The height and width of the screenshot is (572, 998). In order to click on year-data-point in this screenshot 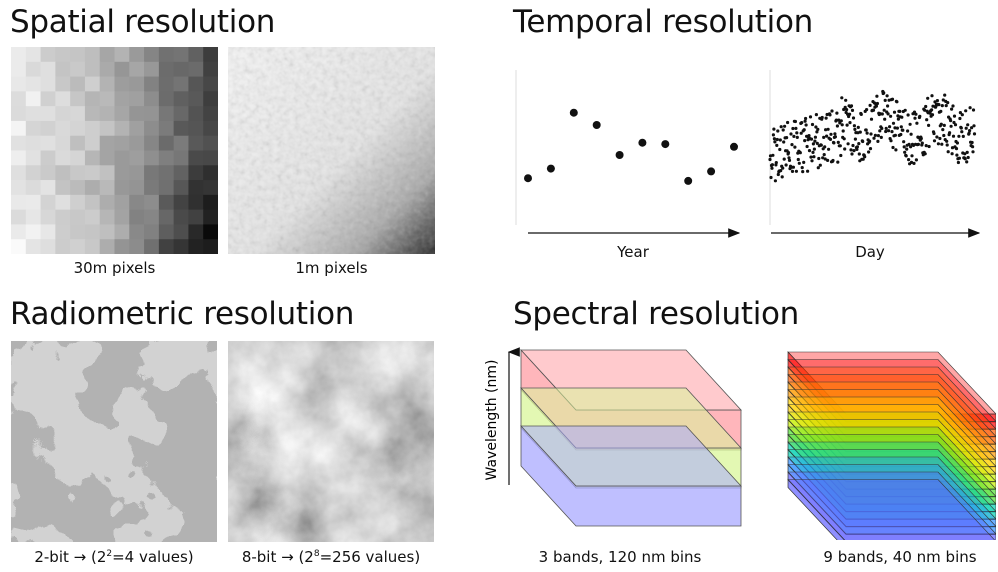, I will do `click(665, 144)`.